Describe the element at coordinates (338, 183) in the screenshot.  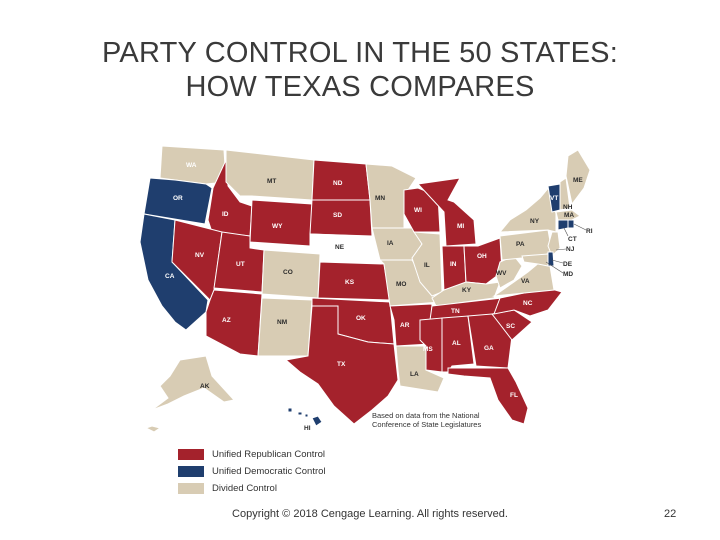
I see `label-nd: ND` at that location.